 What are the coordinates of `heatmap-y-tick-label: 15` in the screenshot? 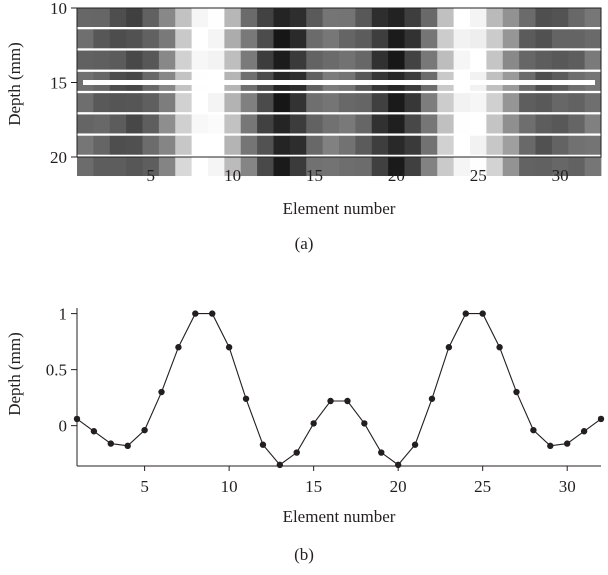 It's located at (58, 83).